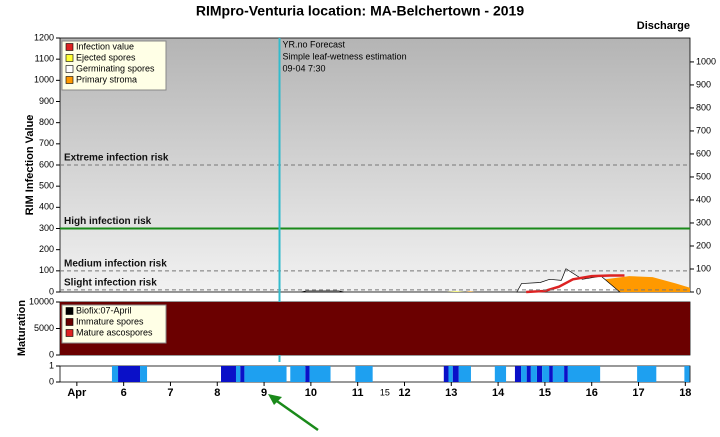  Describe the element at coordinates (703, 268) in the screenshot. I see `y2-tick-label: 100` at that location.